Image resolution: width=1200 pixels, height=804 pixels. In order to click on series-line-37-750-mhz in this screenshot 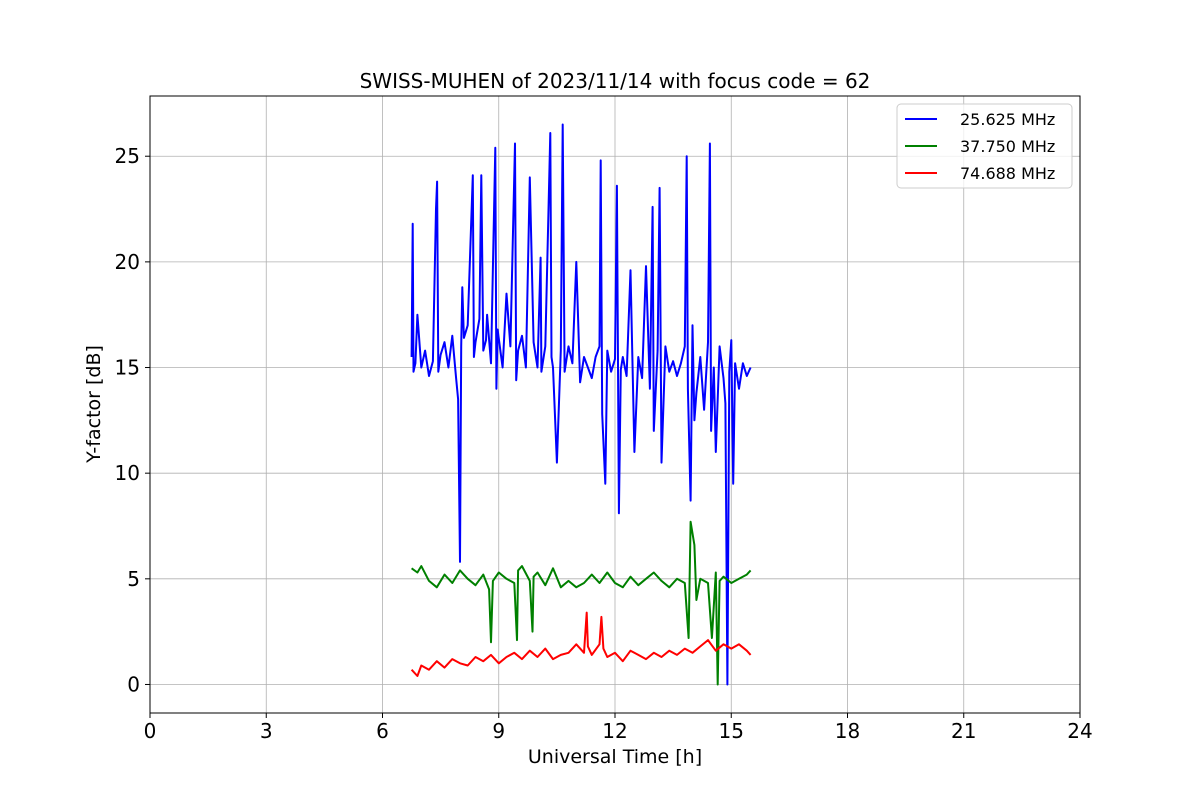, I will do `click(581, 603)`.